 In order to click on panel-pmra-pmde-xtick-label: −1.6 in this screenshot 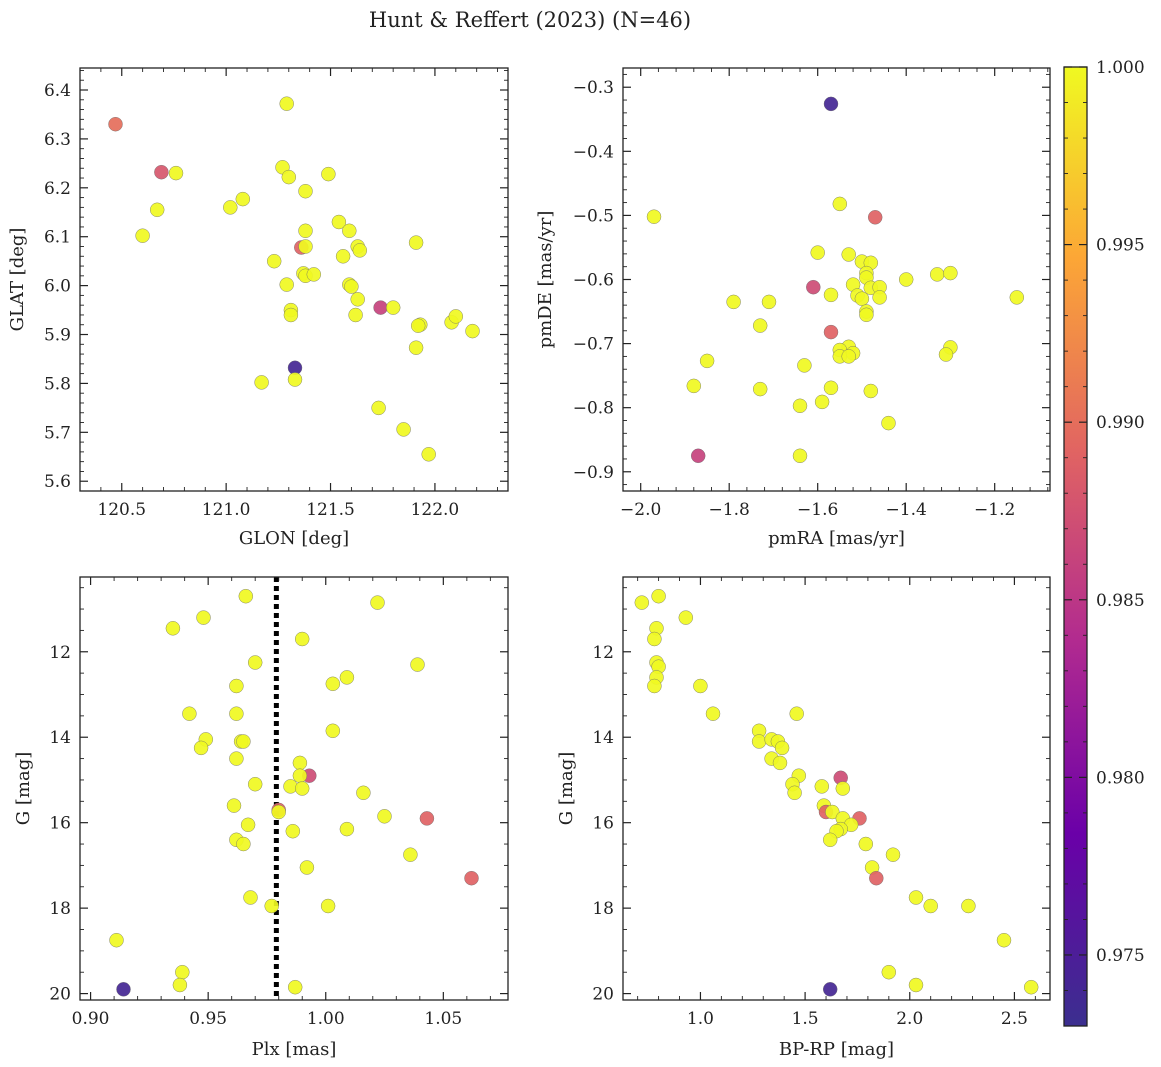, I will do `click(817, 510)`.